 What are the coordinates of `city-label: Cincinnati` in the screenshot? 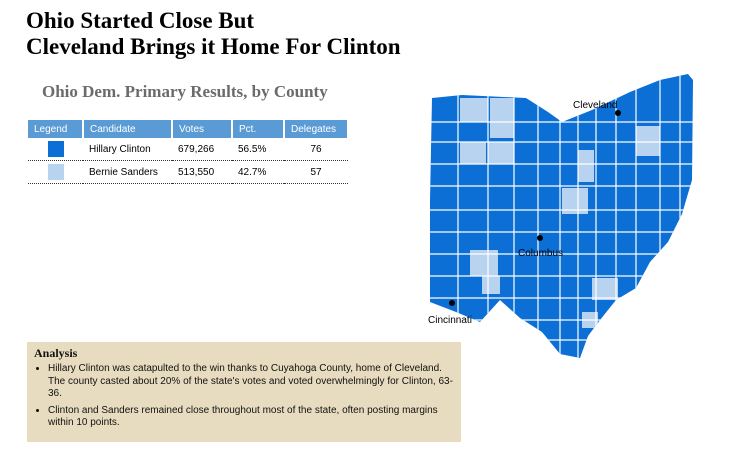 It's located at (450, 320).